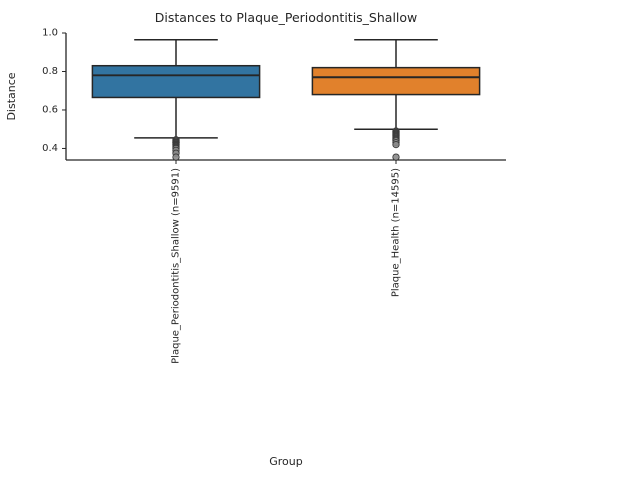 This screenshot has height=480, width=640. Describe the element at coordinates (176, 266) in the screenshot. I see `x-tick-label: Plaque_Periodontitis_Shallow (n=9591)` at that location.